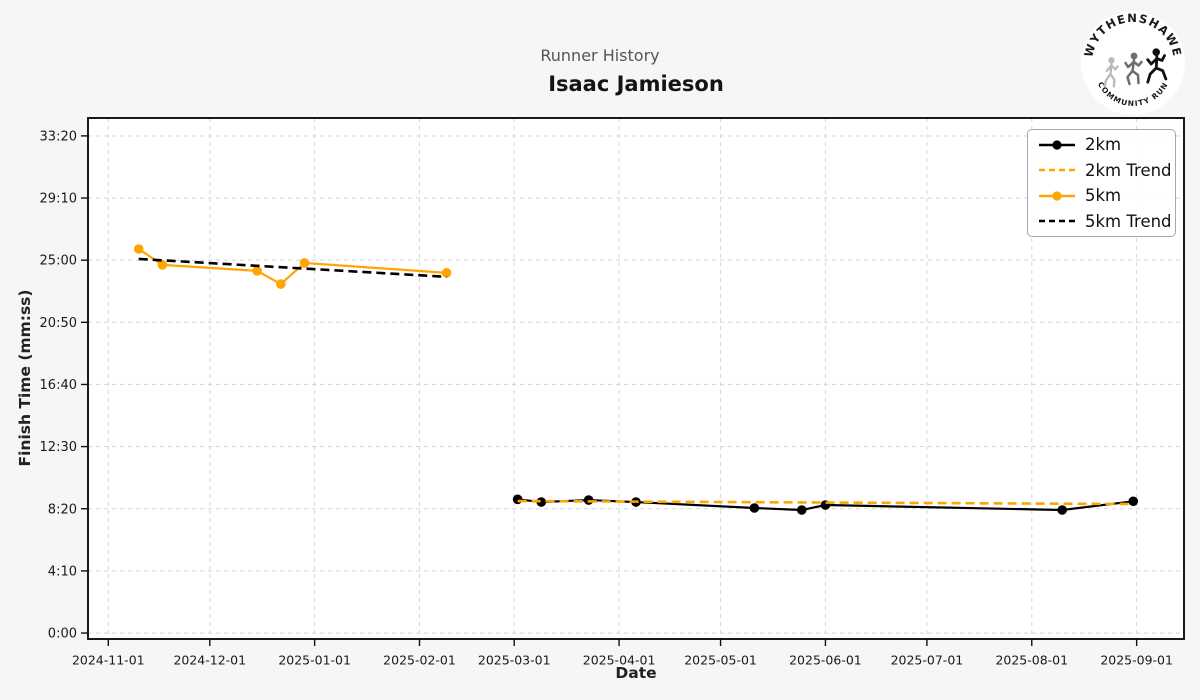 This screenshot has width=1200, height=700. I want to click on legend-sample-2km-trend, so click(1057, 170).